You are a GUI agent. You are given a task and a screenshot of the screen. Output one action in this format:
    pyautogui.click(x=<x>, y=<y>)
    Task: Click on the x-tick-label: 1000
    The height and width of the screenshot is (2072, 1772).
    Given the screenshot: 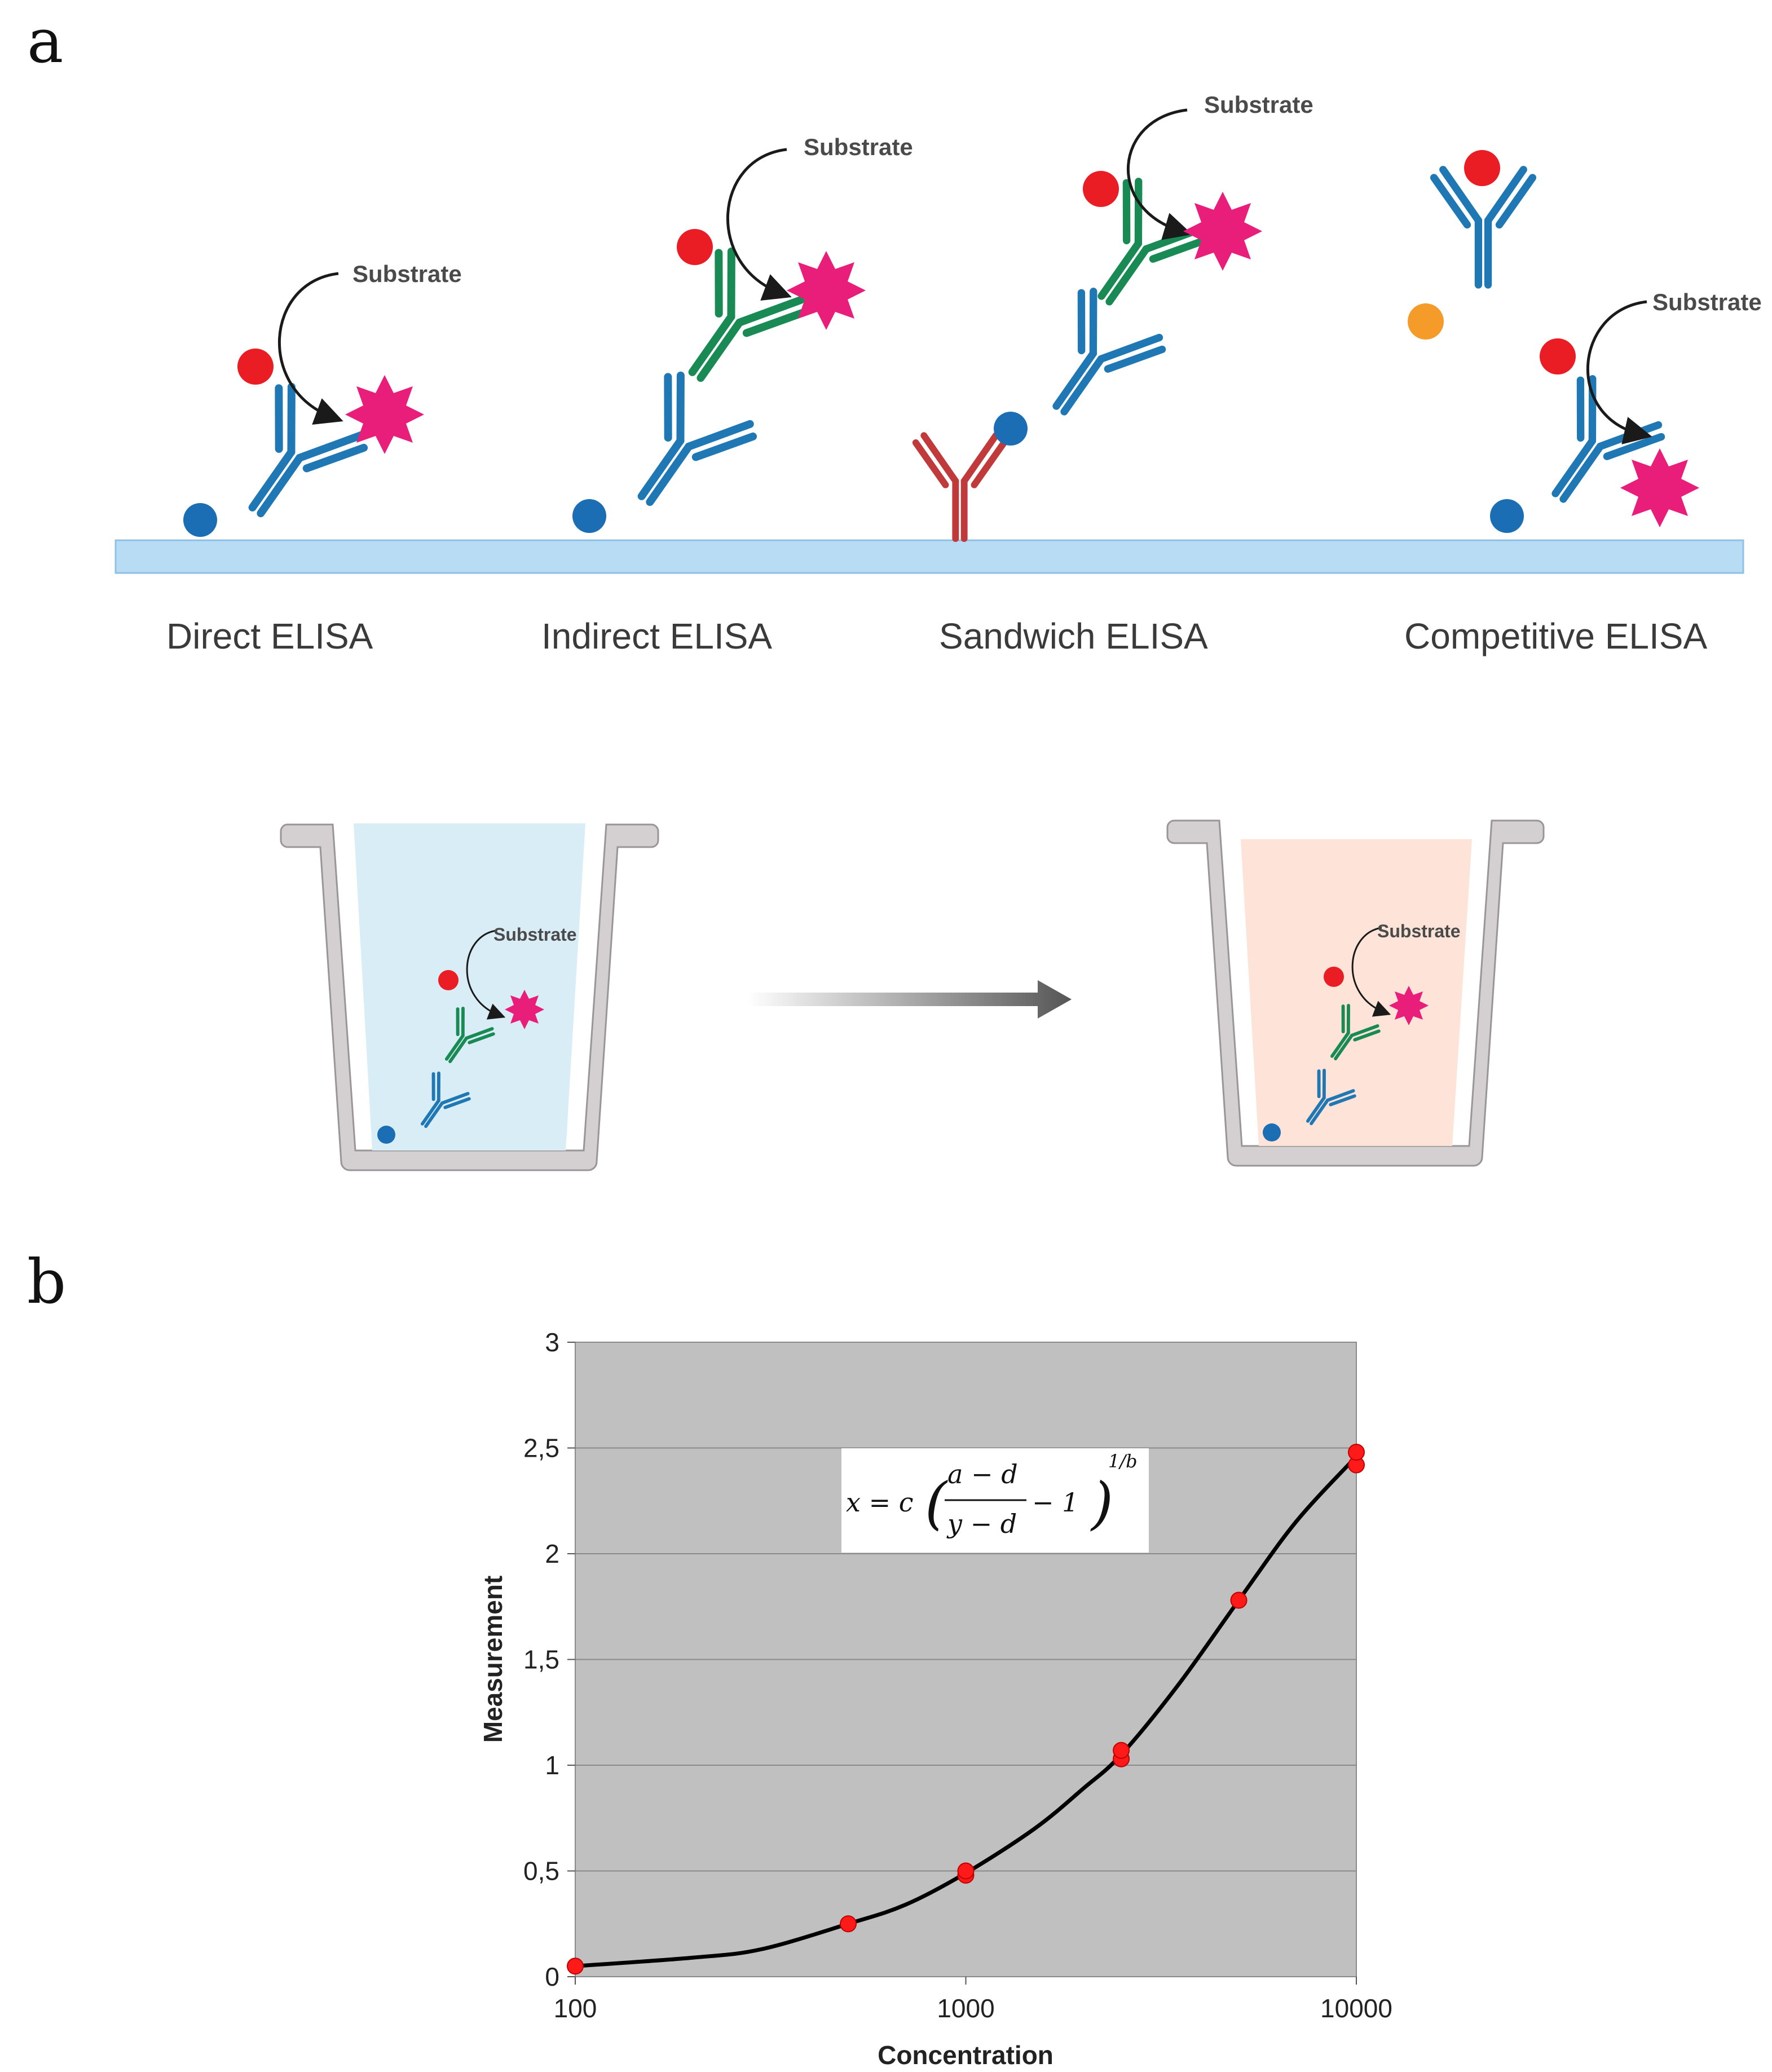 What is the action you would take?
    pyautogui.click(x=965, y=2008)
    